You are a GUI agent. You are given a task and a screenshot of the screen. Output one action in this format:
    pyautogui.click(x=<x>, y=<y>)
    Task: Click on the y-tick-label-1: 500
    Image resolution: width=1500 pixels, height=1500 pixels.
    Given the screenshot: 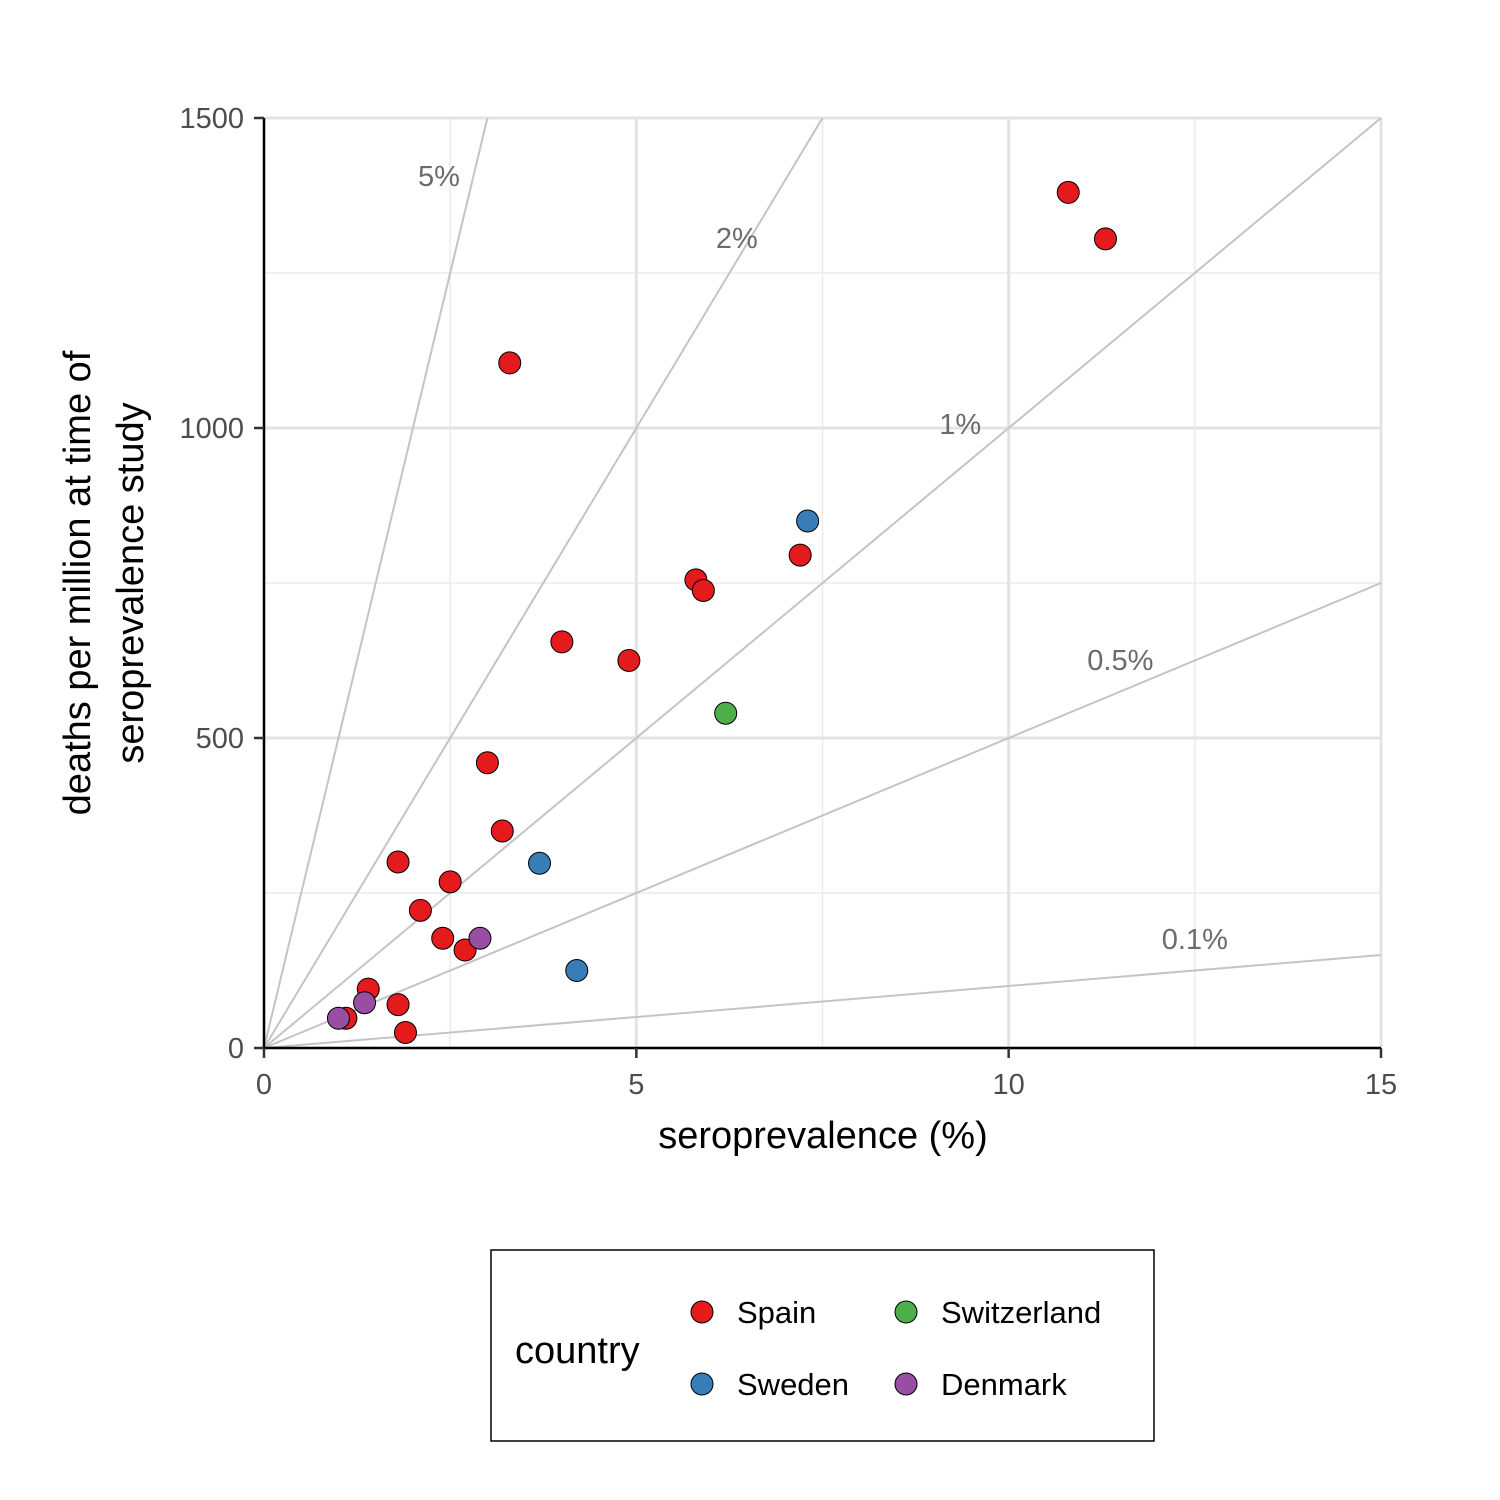 What is the action you would take?
    pyautogui.click(x=220, y=739)
    